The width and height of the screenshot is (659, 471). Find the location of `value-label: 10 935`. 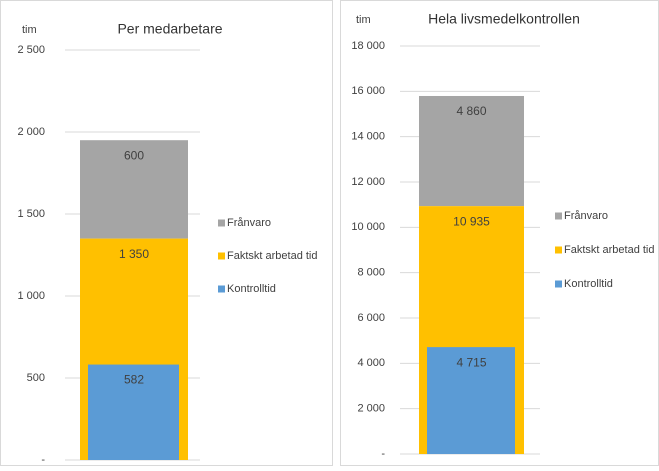

value-label: 10 935 is located at coordinates (471, 221).